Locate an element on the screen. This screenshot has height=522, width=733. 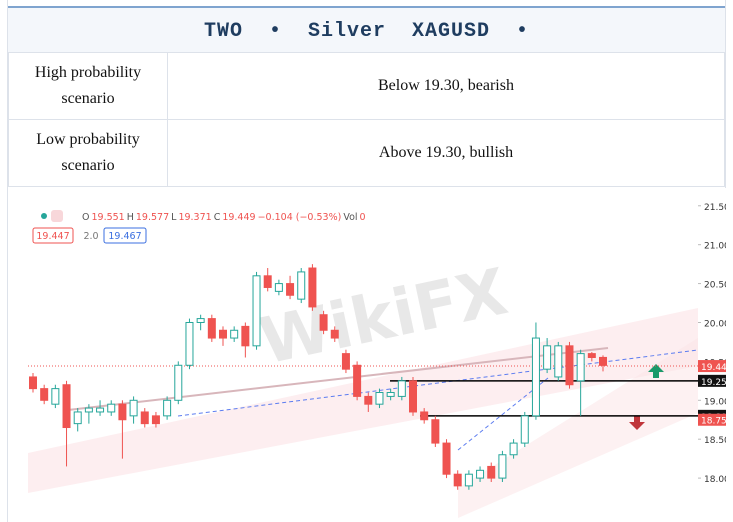
ohlc-l: 19.371 is located at coordinates (194, 217).